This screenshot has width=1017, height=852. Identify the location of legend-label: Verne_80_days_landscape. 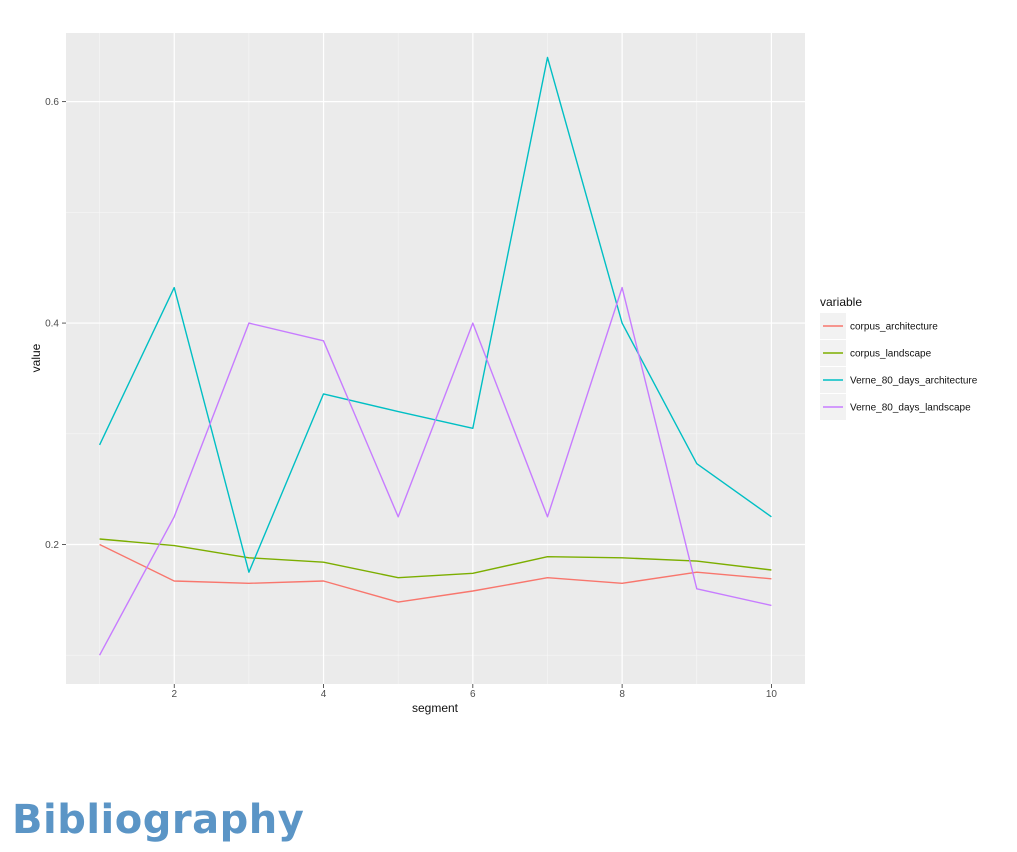
(910, 408).